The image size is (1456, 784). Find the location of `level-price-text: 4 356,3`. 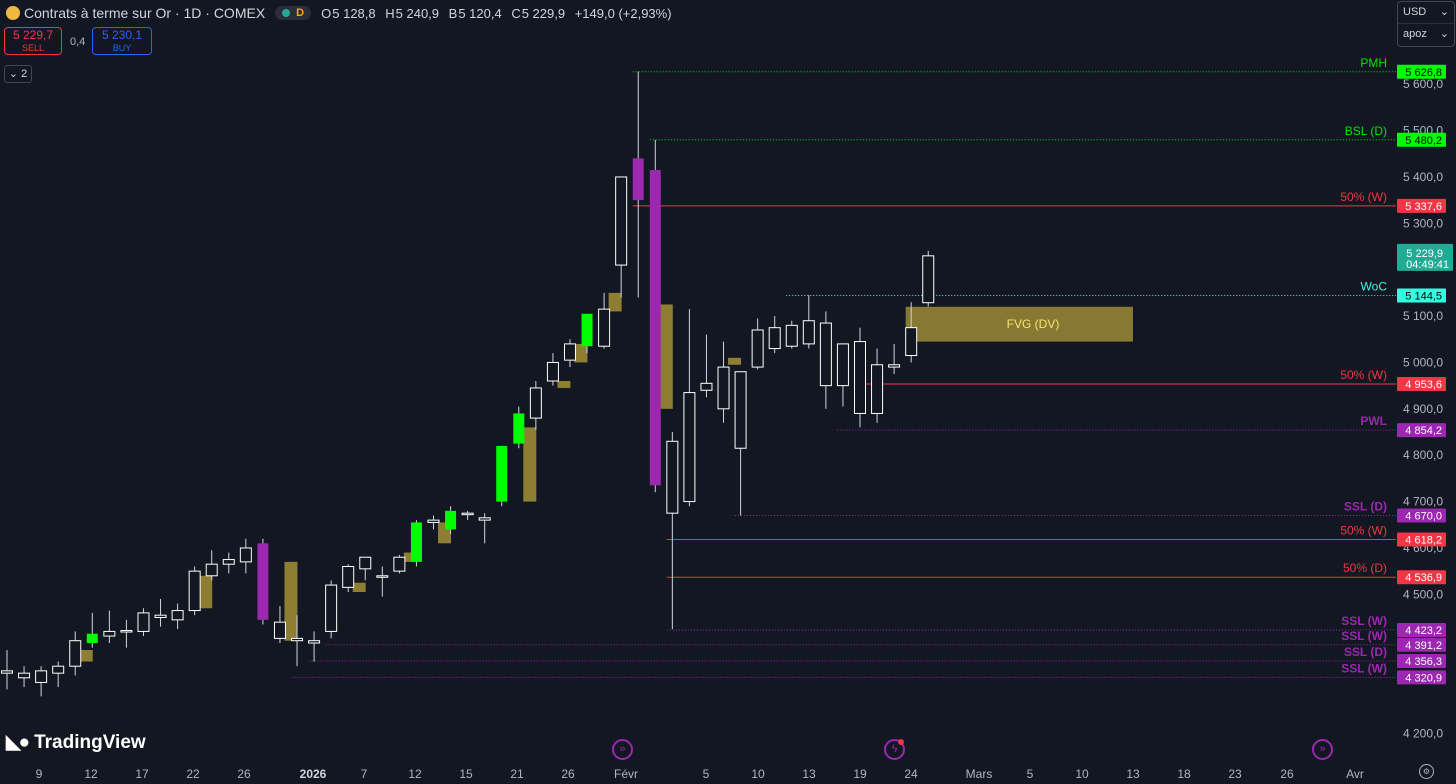

level-price-text: 4 356,3 is located at coordinates (1423, 662).